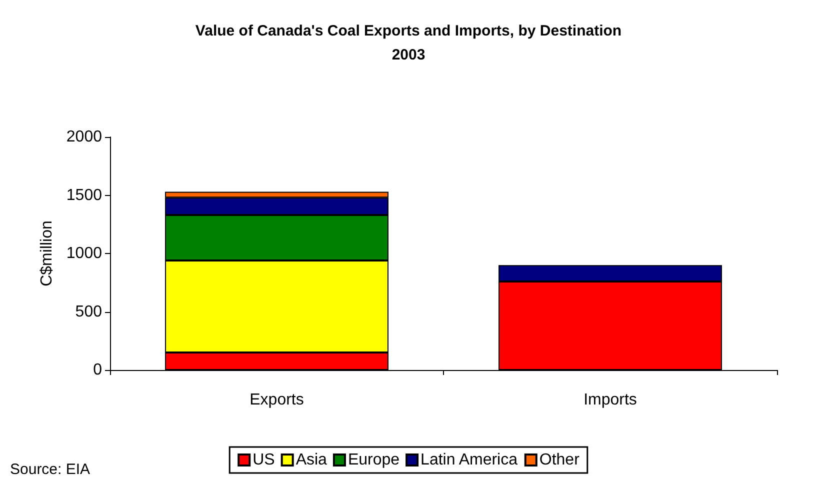 Image resolution: width=817 pixels, height=485 pixels. I want to click on legend-label: Other, so click(559, 460).